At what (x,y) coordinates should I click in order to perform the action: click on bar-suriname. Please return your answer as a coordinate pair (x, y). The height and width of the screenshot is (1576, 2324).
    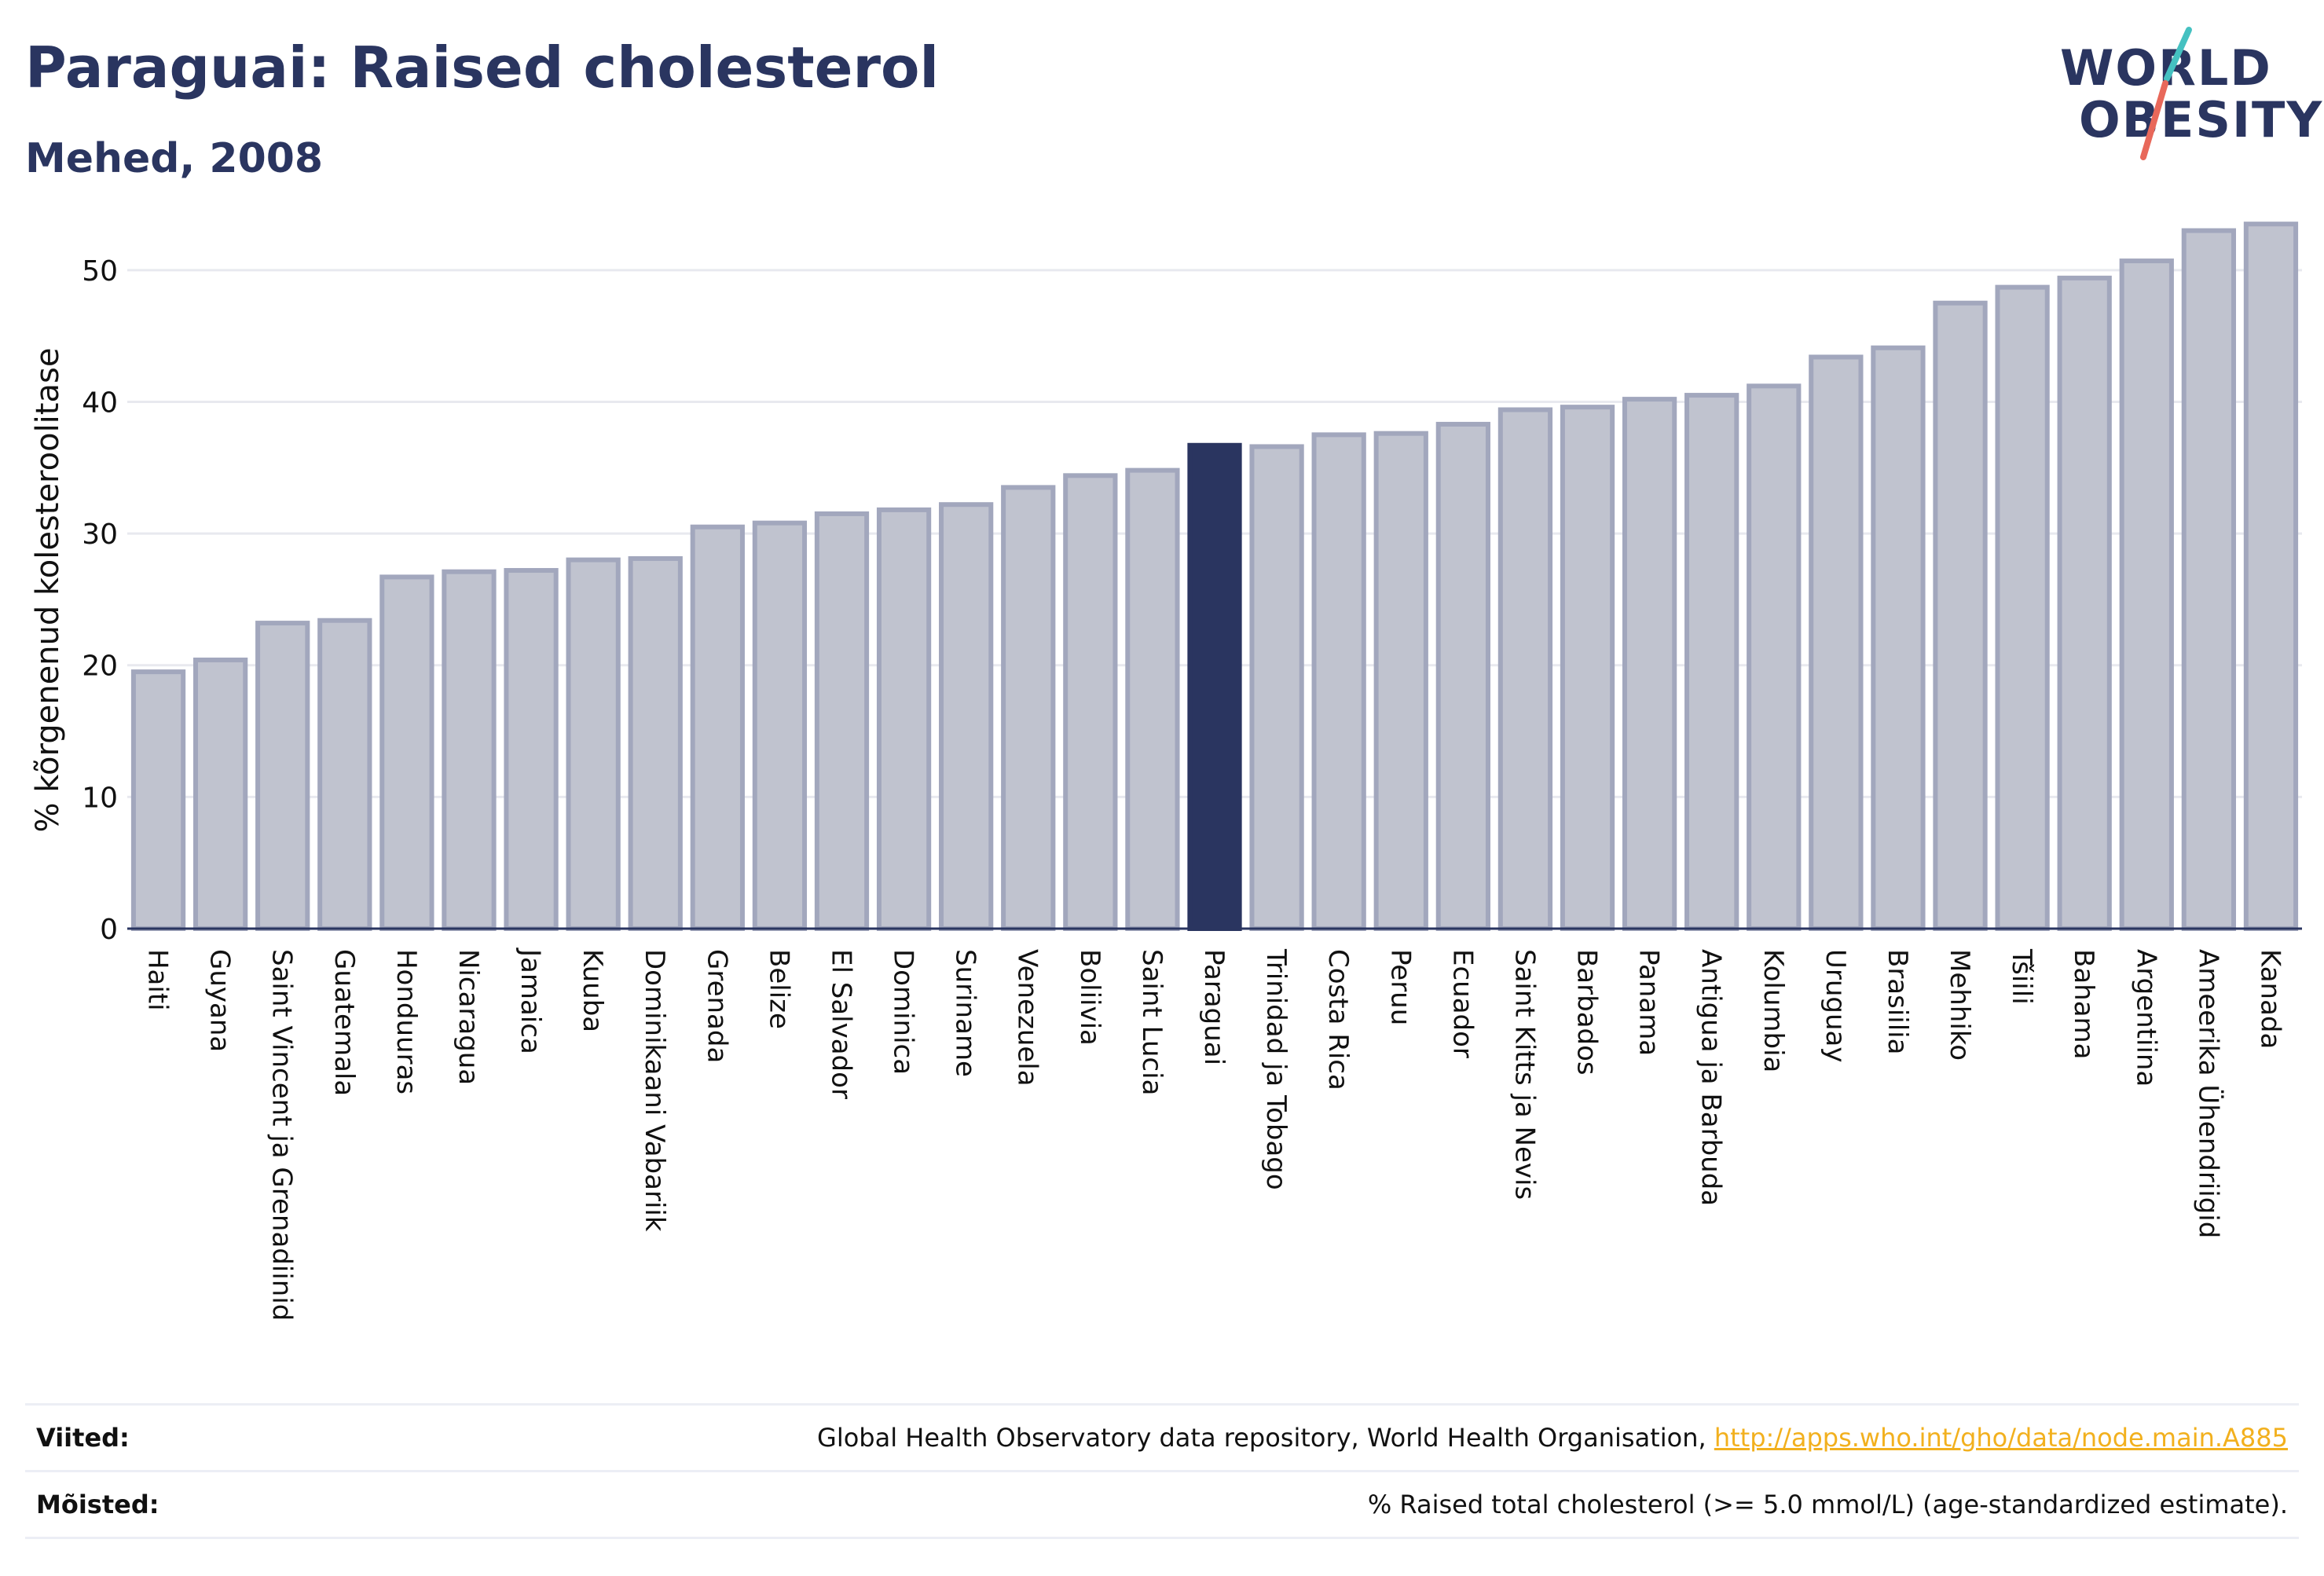
    Looking at the image, I should click on (966, 716).